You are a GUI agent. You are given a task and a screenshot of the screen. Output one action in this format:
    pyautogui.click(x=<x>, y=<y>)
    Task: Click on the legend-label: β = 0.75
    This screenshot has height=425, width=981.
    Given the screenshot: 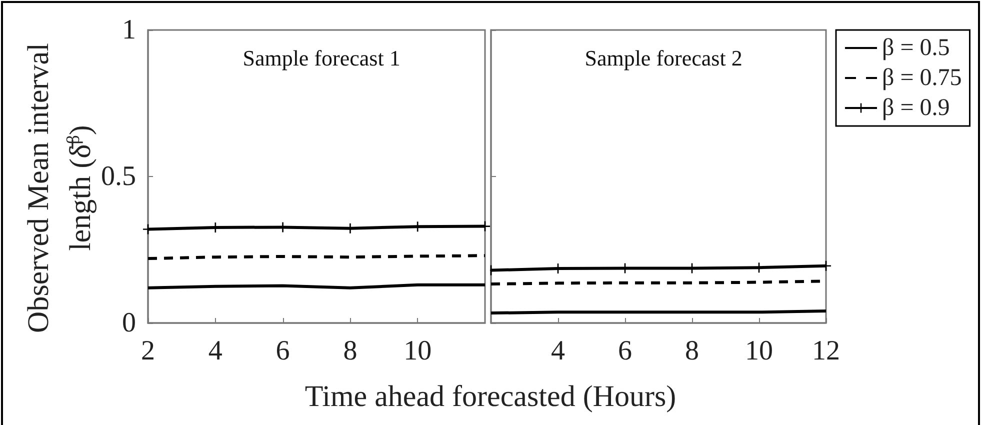 What is the action you would take?
    pyautogui.click(x=922, y=78)
    